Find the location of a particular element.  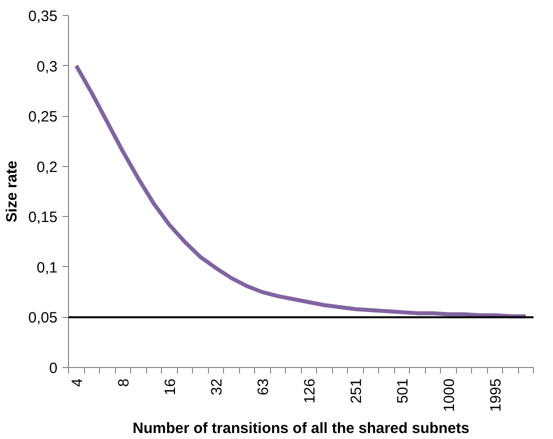

y-tick-label: 0,15 is located at coordinates (43, 217).